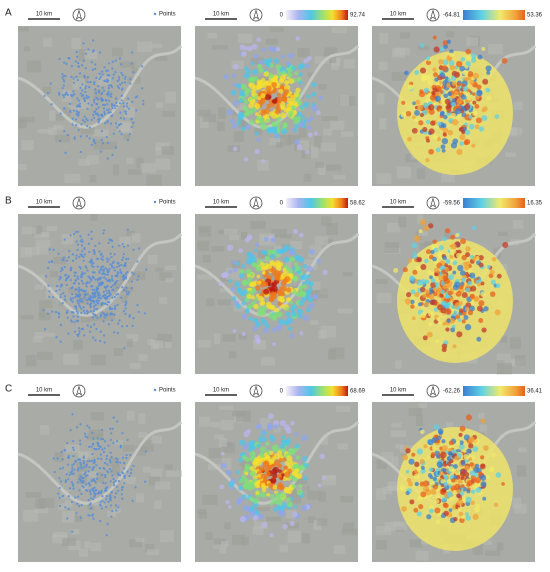 The width and height of the screenshot is (550, 572). What do you see at coordinates (79, 391) in the screenshot?
I see `north-arrow-ring` at bounding box center [79, 391].